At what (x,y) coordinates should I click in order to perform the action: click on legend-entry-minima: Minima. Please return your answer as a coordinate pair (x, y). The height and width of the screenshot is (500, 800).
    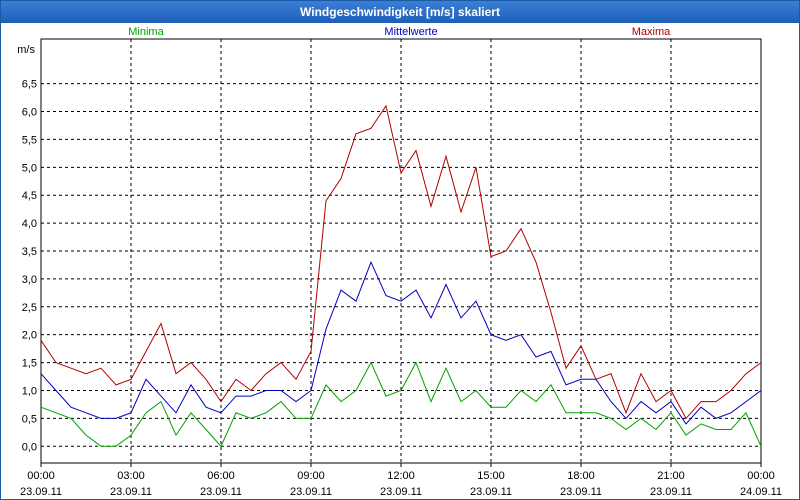
    Looking at the image, I should click on (146, 32).